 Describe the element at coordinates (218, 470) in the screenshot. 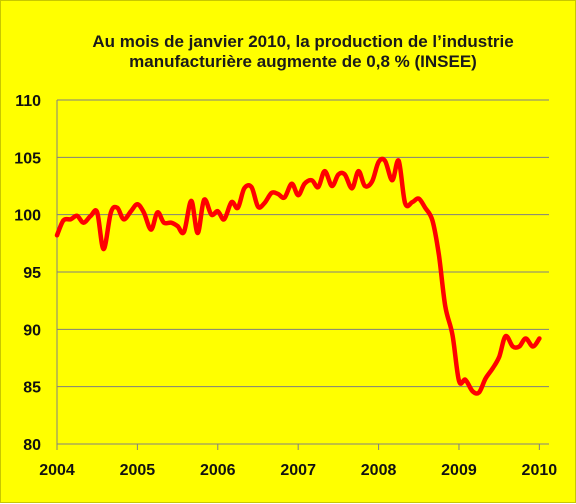

I see `x-tick-label: 2006` at that location.